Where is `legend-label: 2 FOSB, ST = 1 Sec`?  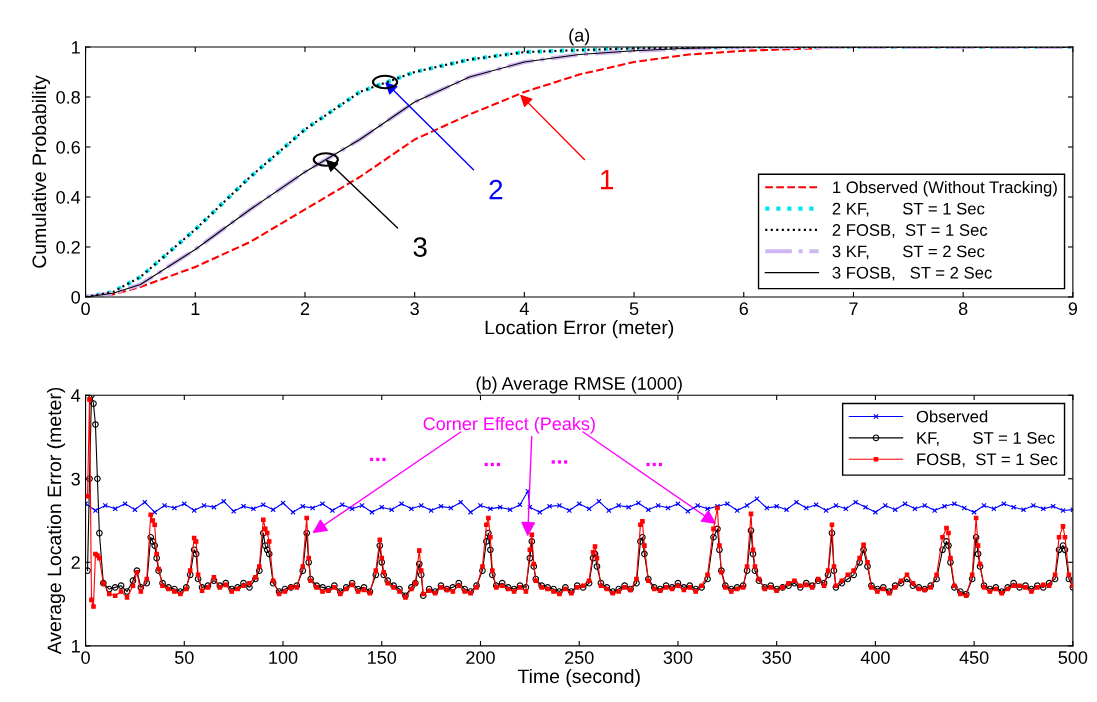 legend-label: 2 FOSB, ST = 1 Sec is located at coordinates (910, 231).